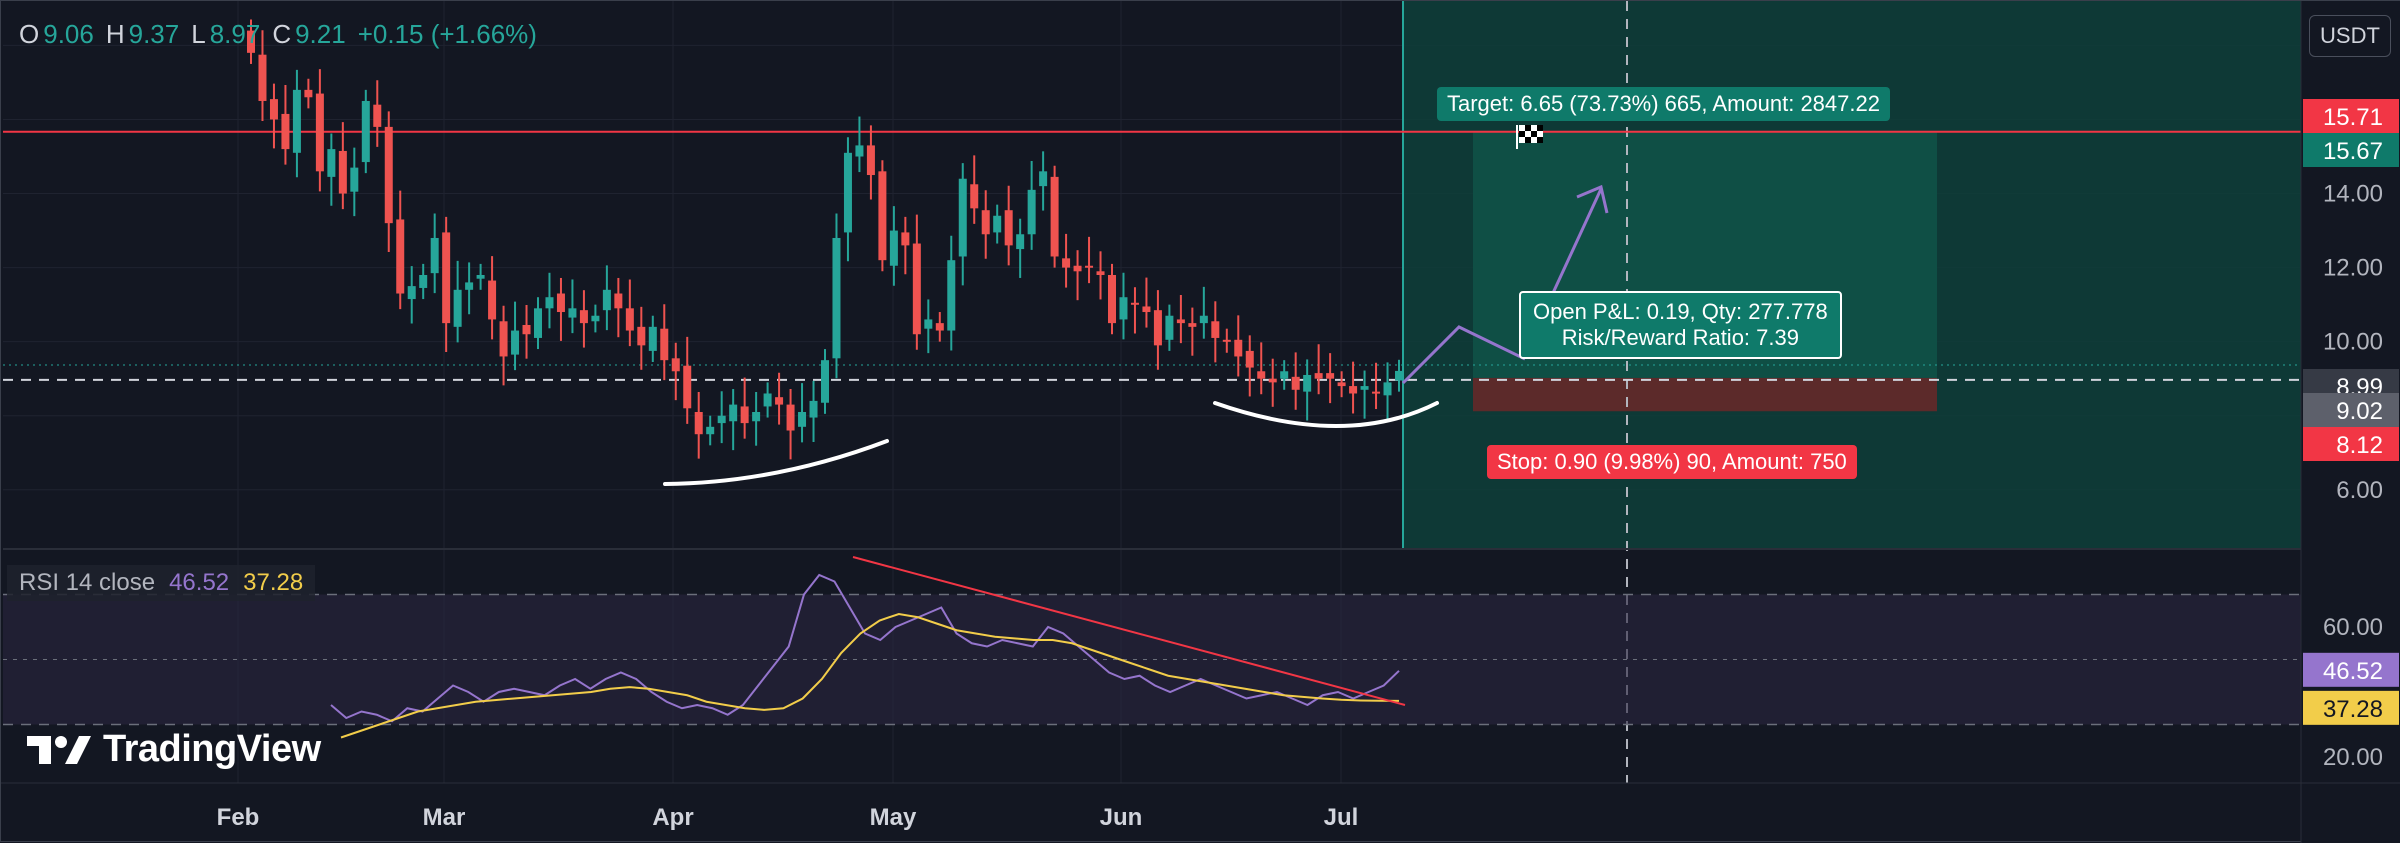 The width and height of the screenshot is (2400, 843). What do you see at coordinates (1341, 817) in the screenshot?
I see `time-axis-label: Jul` at bounding box center [1341, 817].